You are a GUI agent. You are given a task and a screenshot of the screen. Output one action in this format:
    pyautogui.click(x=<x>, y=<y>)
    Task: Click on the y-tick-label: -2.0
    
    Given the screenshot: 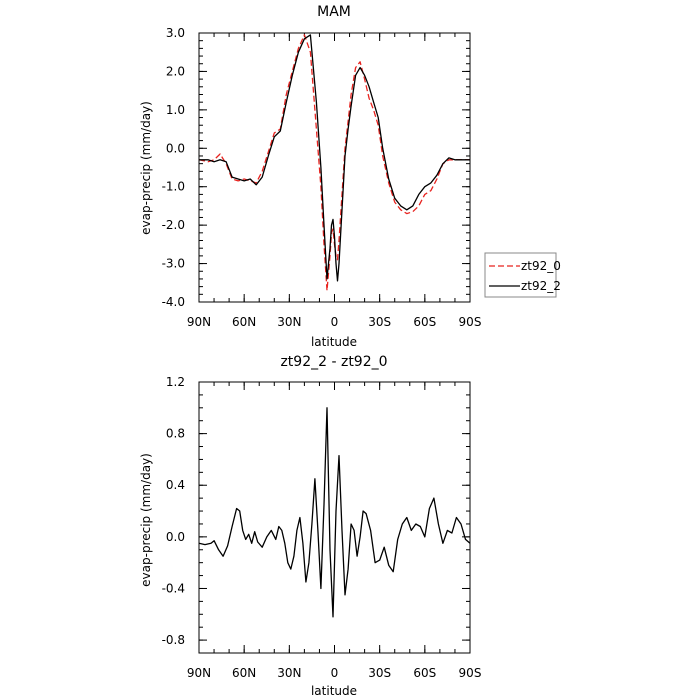 What is the action you would take?
    pyautogui.click(x=173, y=225)
    